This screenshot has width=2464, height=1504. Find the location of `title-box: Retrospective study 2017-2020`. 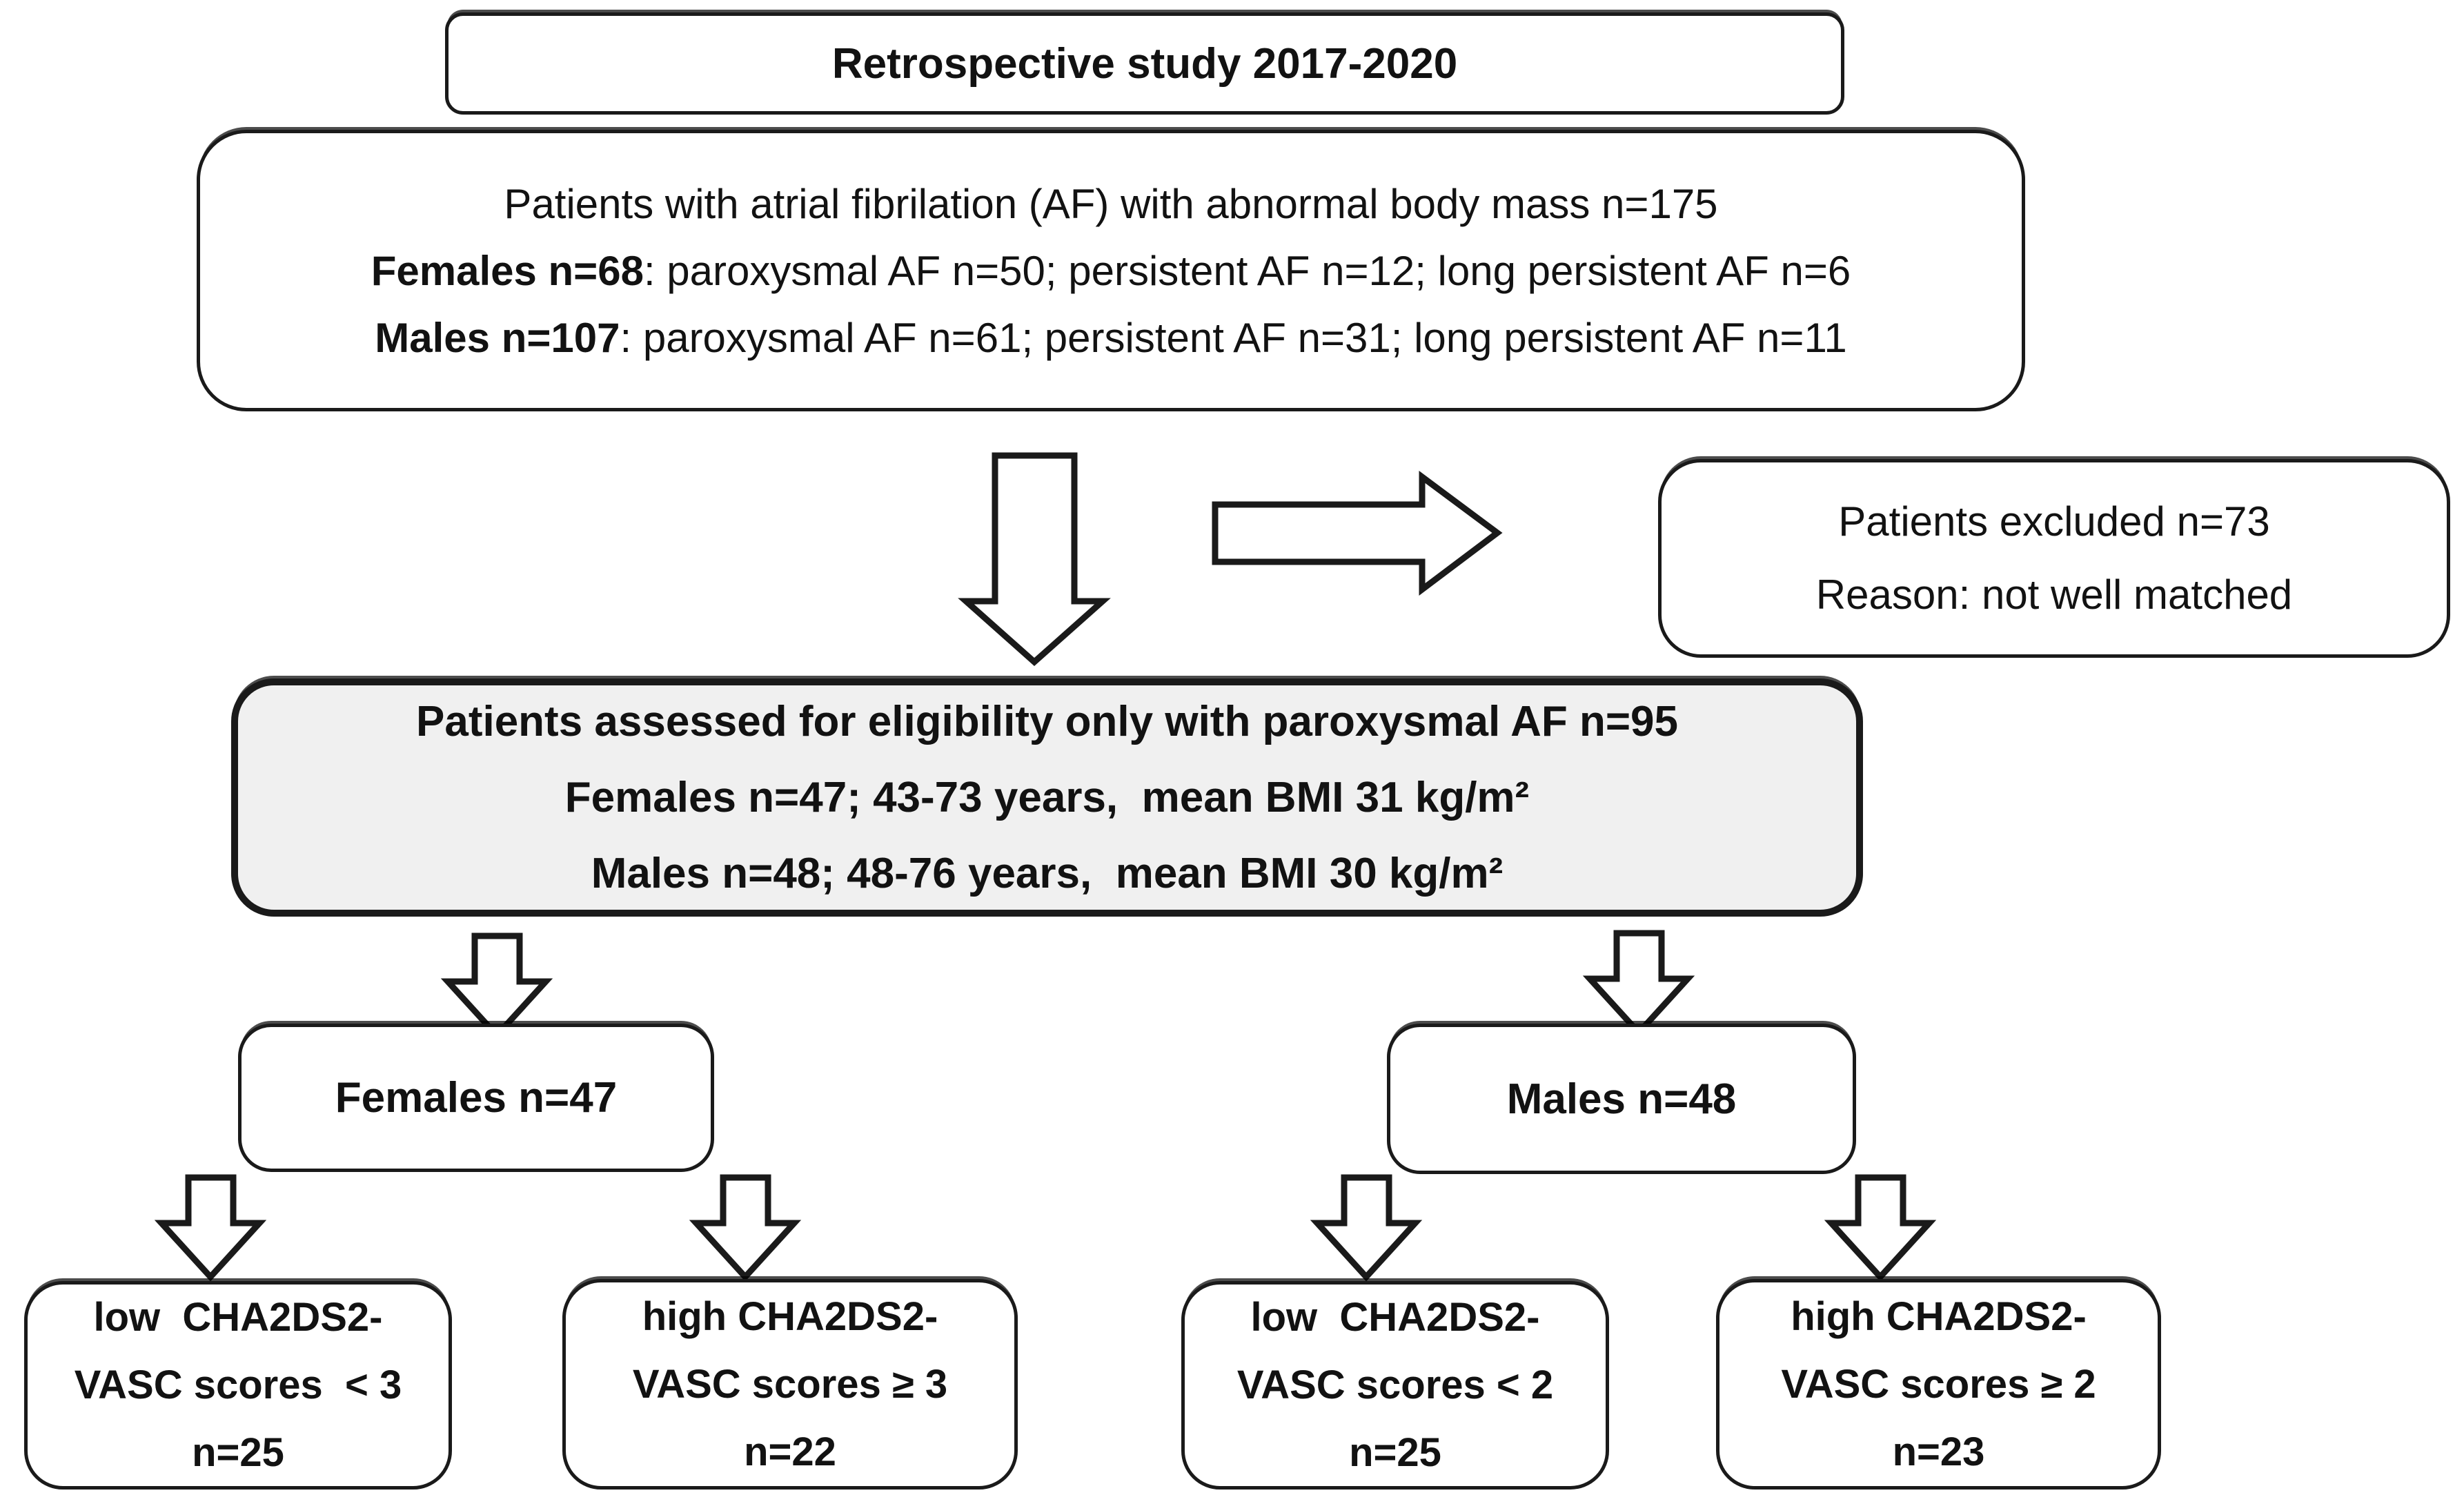

title-box: Retrospective study 2017-2020 is located at coordinates (1144, 63).